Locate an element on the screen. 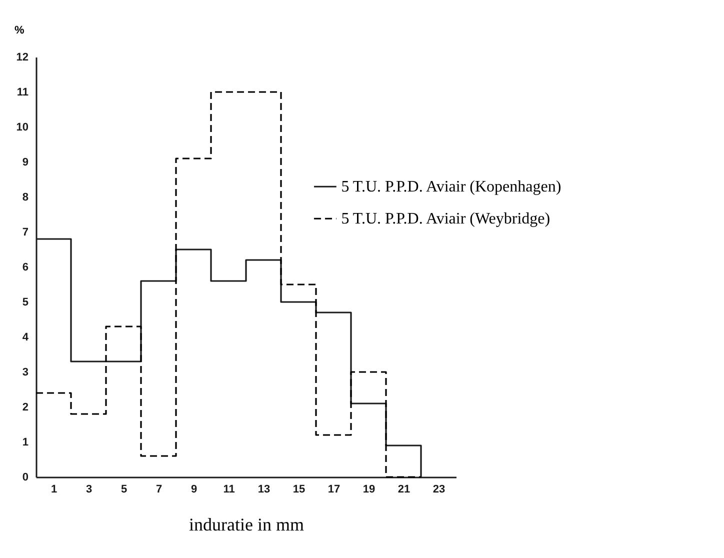 This screenshot has width=724, height=558. y-tick-label: 4 is located at coordinates (26, 338).